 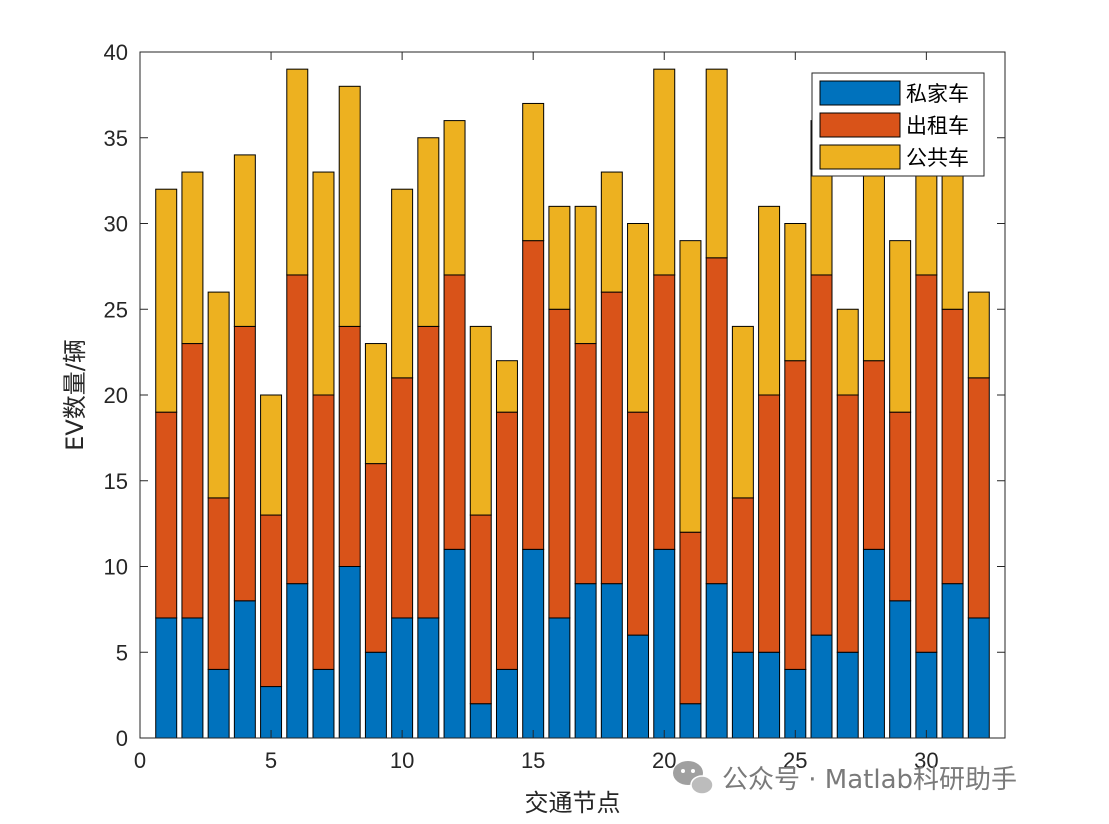 What do you see at coordinates (116, 309) in the screenshot?
I see `y-tick-label: 25` at bounding box center [116, 309].